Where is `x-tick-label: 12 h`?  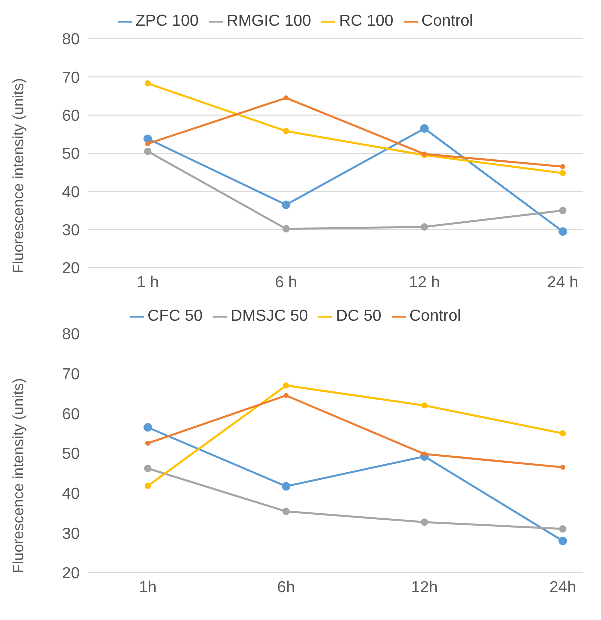
x-tick-label: 12 h is located at coordinates (424, 283).